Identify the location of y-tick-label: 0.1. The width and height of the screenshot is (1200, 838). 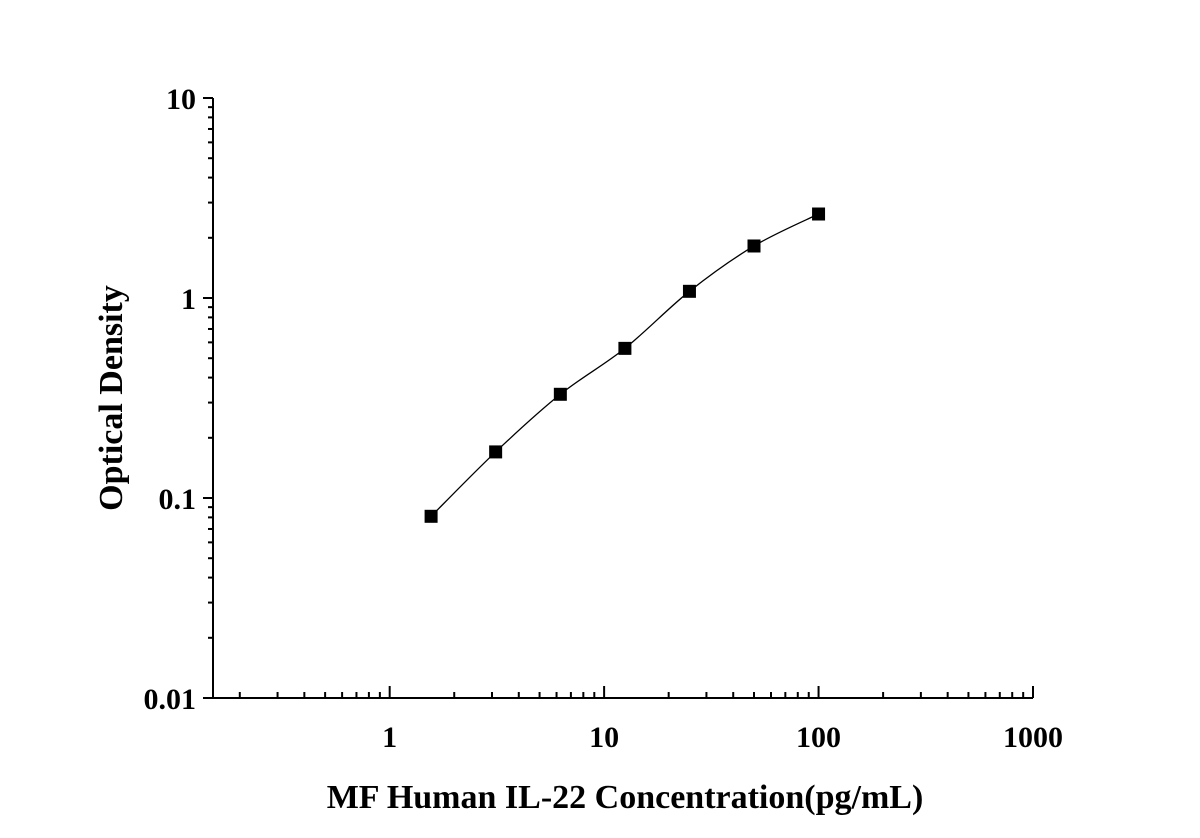
(178, 499).